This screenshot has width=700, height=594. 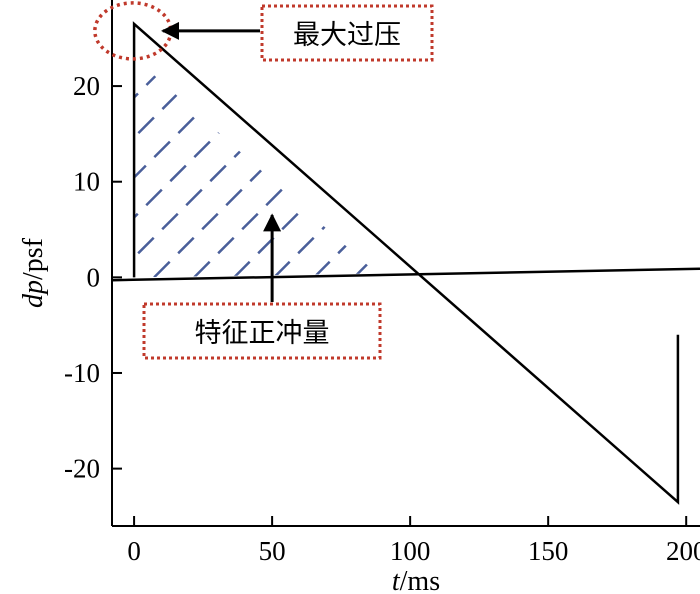 I want to click on y-axis-unit: /psf, so click(x=33, y=258).